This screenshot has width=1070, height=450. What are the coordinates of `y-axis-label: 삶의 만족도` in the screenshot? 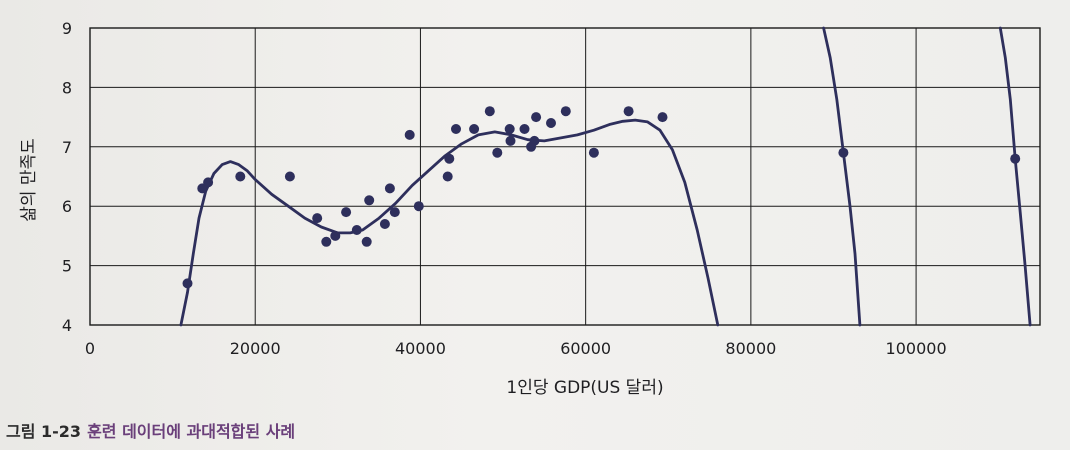 It's located at (29, 180).